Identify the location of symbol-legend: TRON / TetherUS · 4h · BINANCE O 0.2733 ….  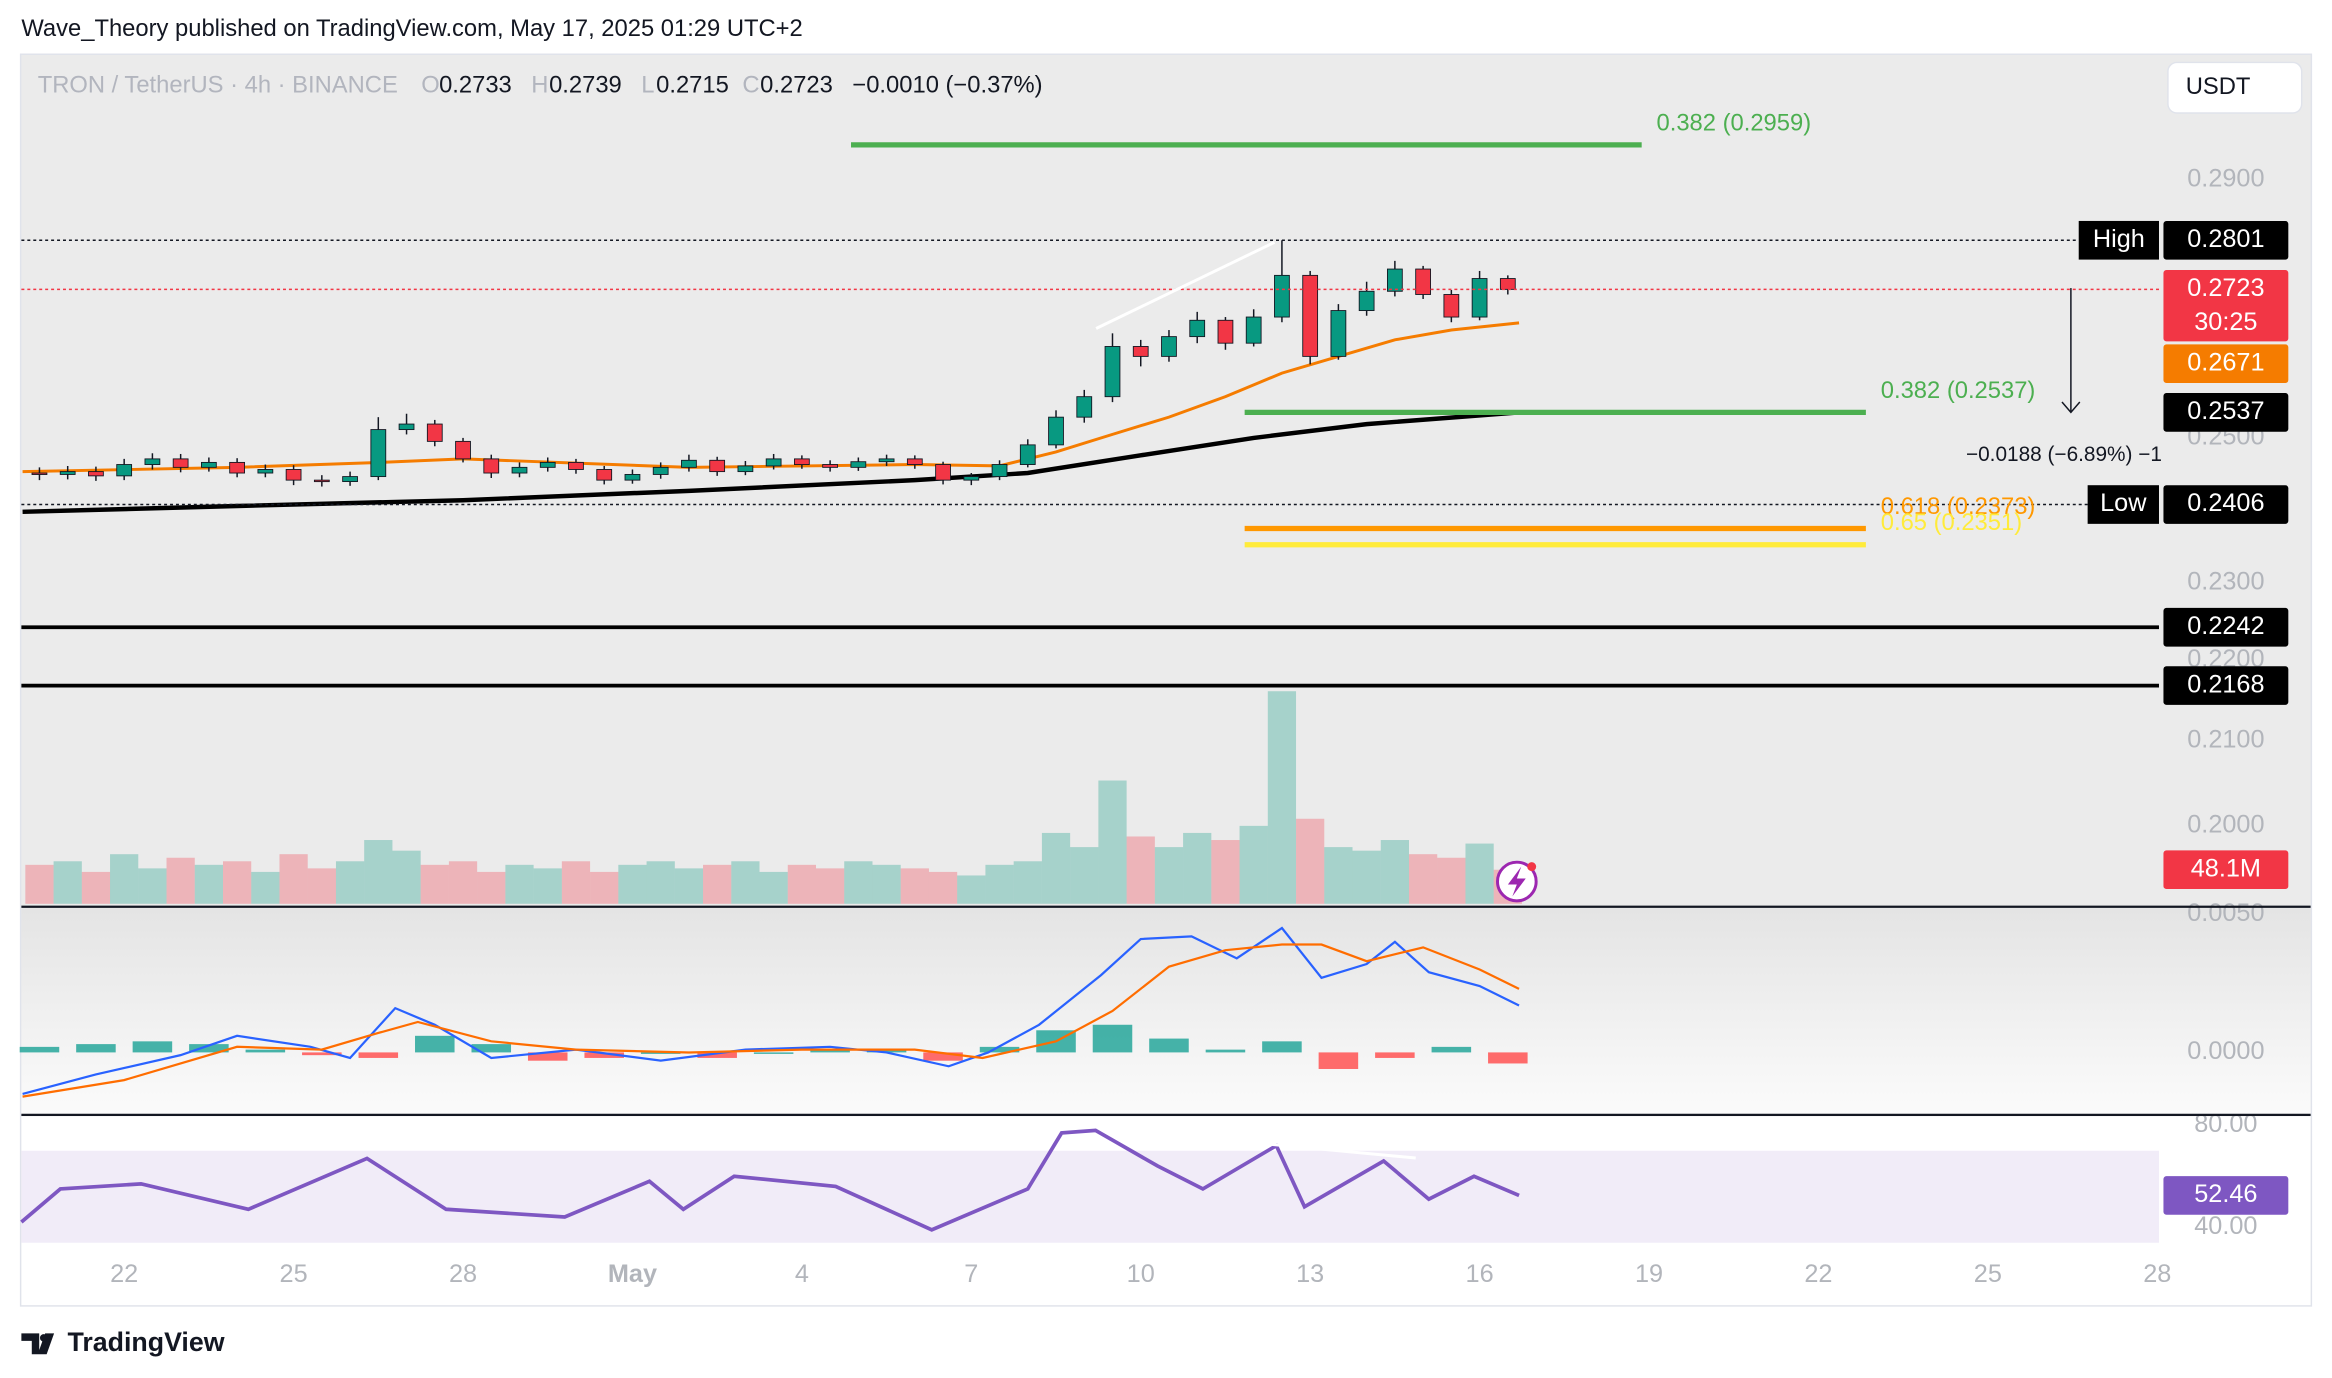
(540, 84).